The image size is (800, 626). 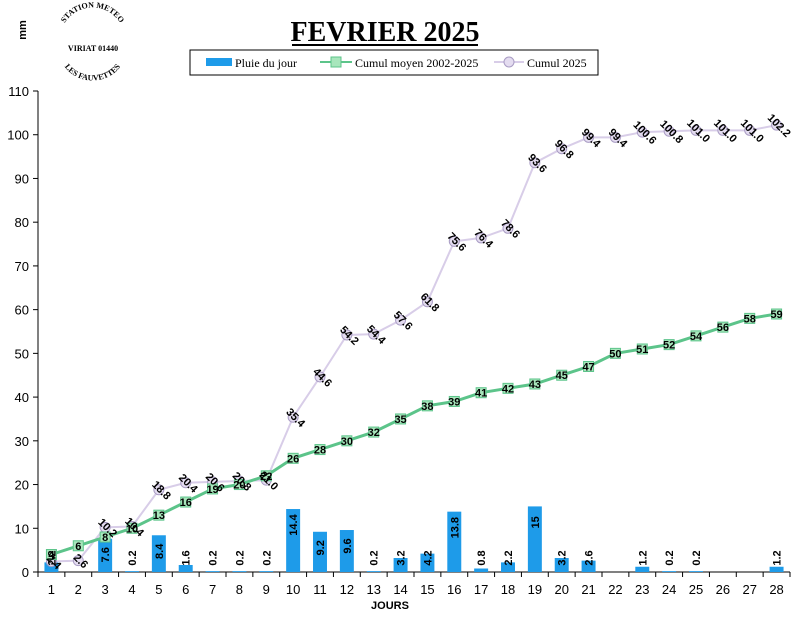 I want to click on y-tick-label: 110, so click(x=18, y=91).